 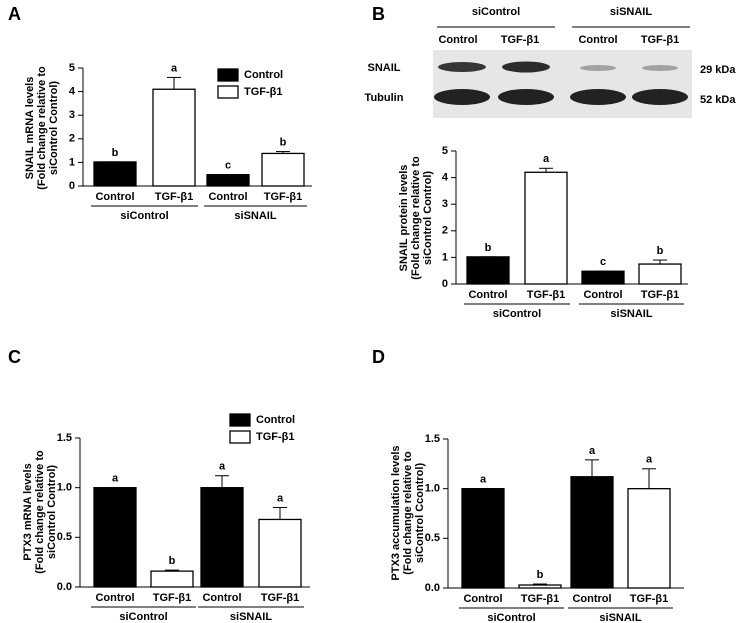 I want to click on blot-group-label: siControl, so click(x=496, y=12).